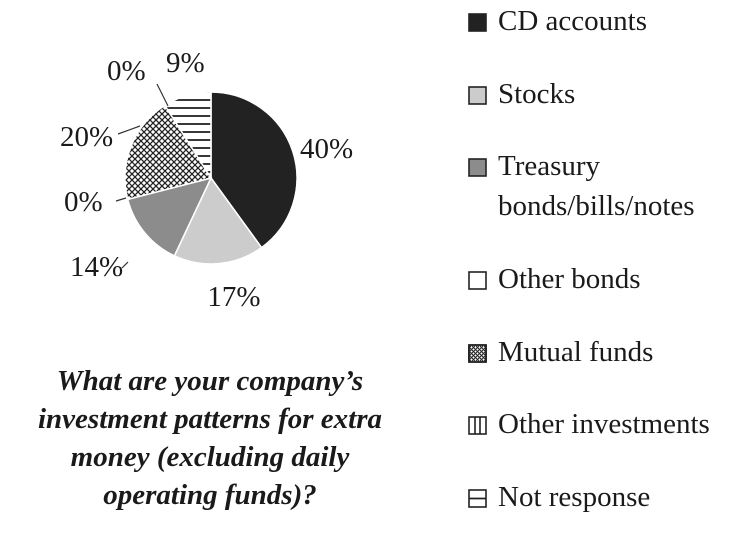 Image resolution: width=744 pixels, height=536 pixels. I want to click on legend-swatch-stocks, so click(477, 95).